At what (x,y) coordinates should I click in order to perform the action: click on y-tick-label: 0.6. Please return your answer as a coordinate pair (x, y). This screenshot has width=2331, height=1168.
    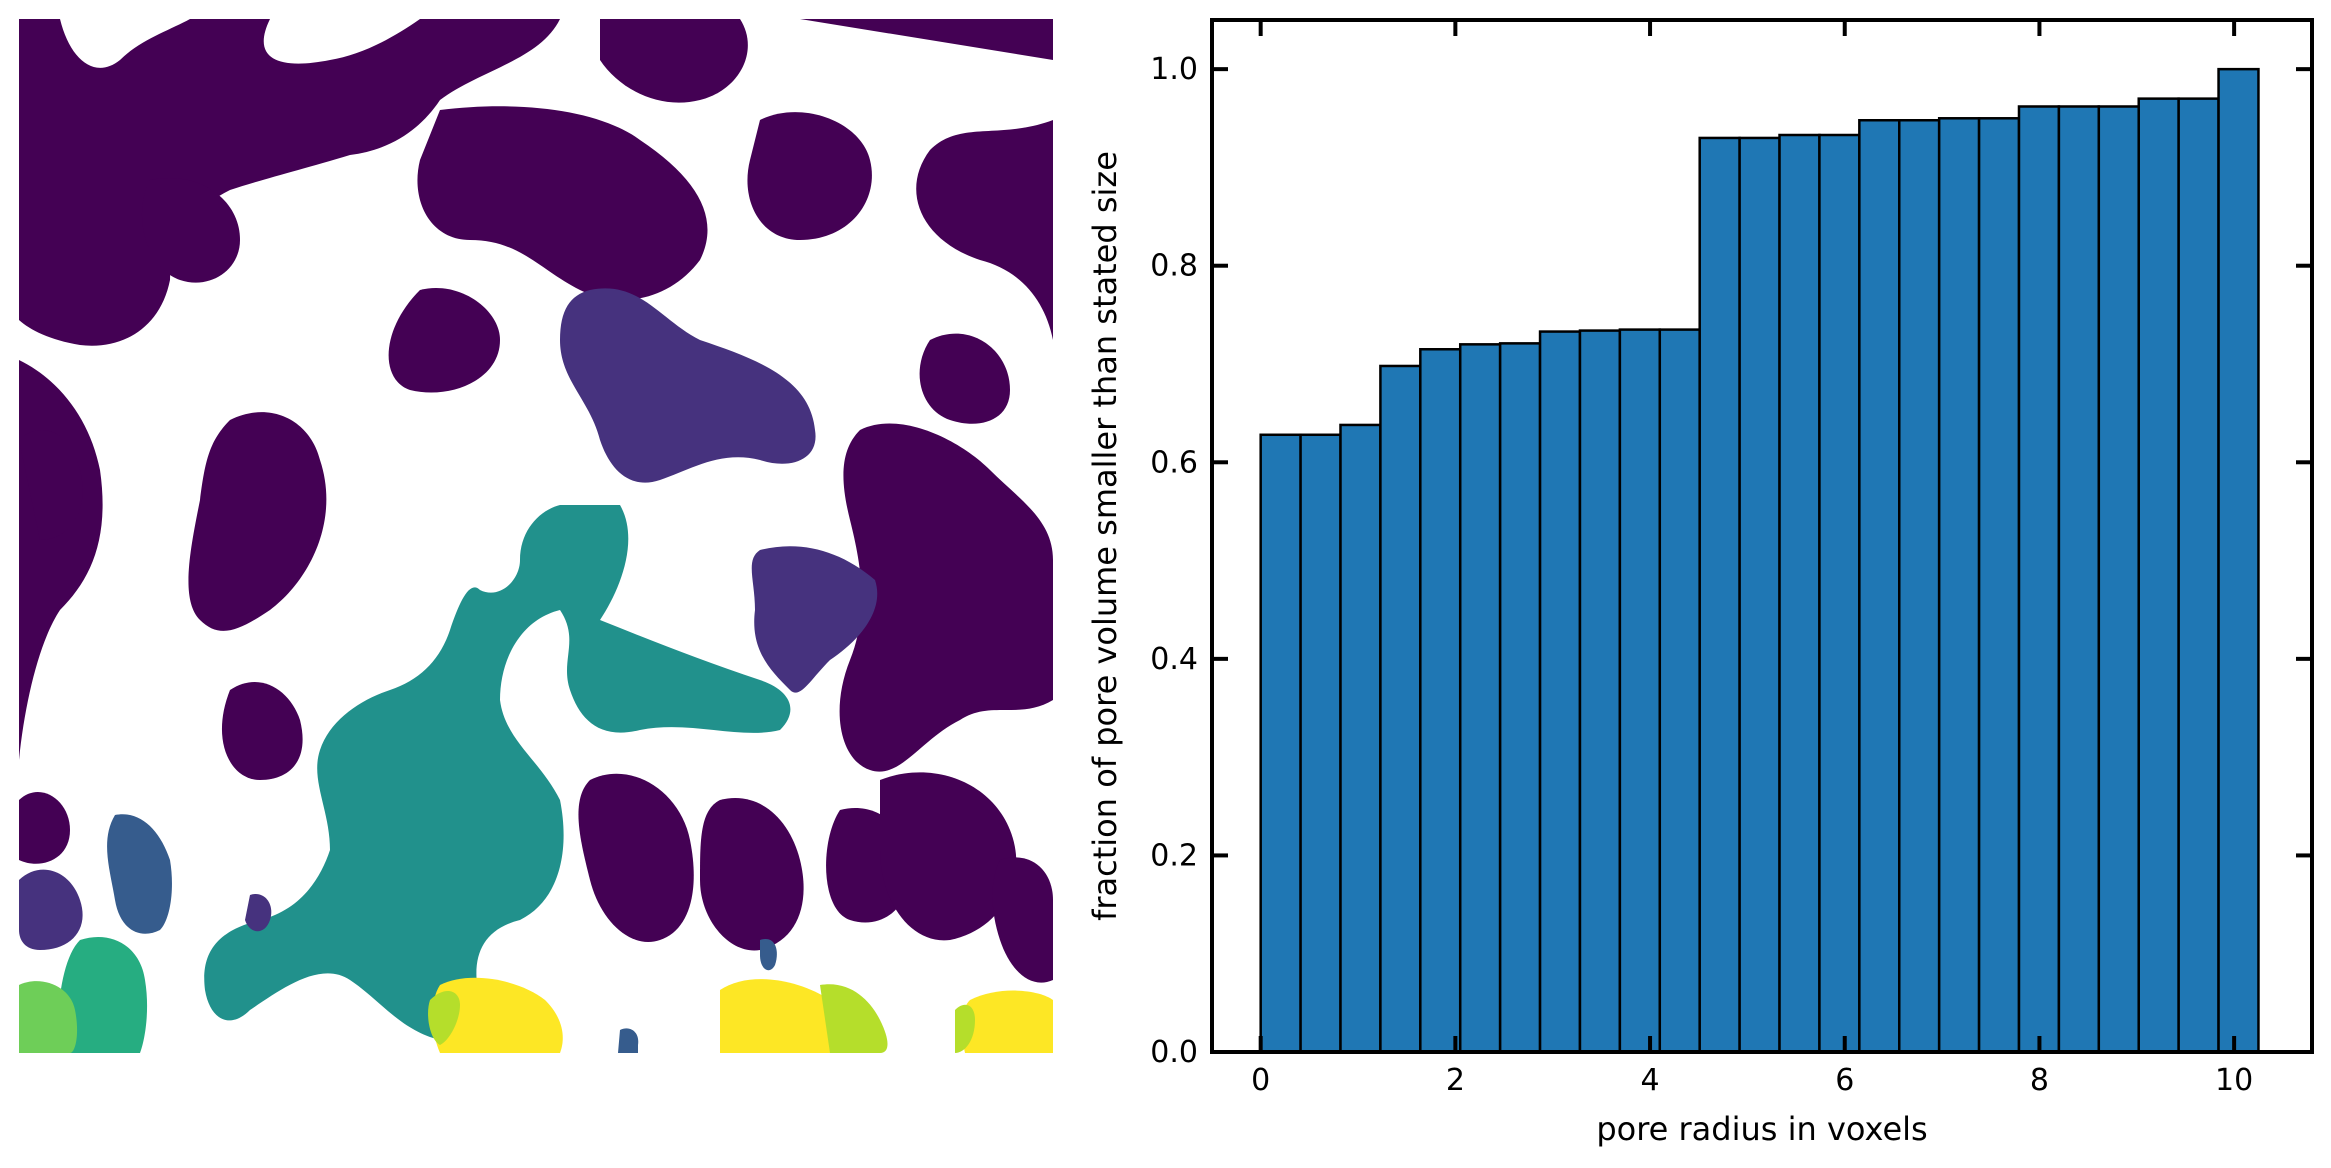
    Looking at the image, I should click on (1174, 462).